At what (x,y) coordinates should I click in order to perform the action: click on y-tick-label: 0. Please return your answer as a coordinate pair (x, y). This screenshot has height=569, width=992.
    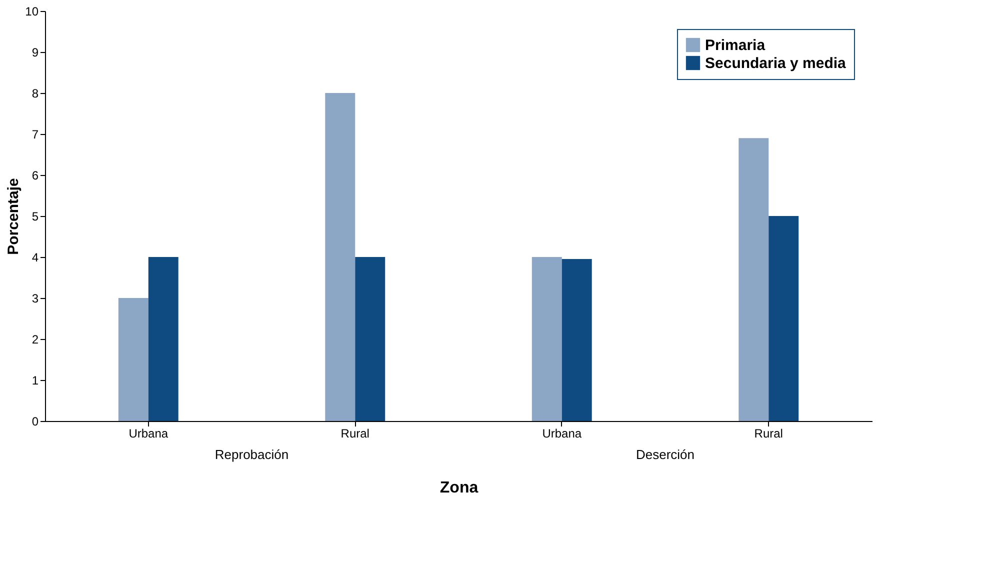
    Looking at the image, I should click on (35, 421).